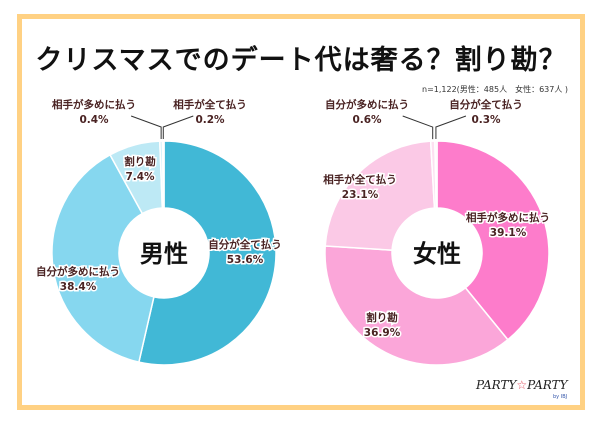  Describe the element at coordinates (94, 120) in the screenshot. I see `slice-value-label: 0.4%` at that location.